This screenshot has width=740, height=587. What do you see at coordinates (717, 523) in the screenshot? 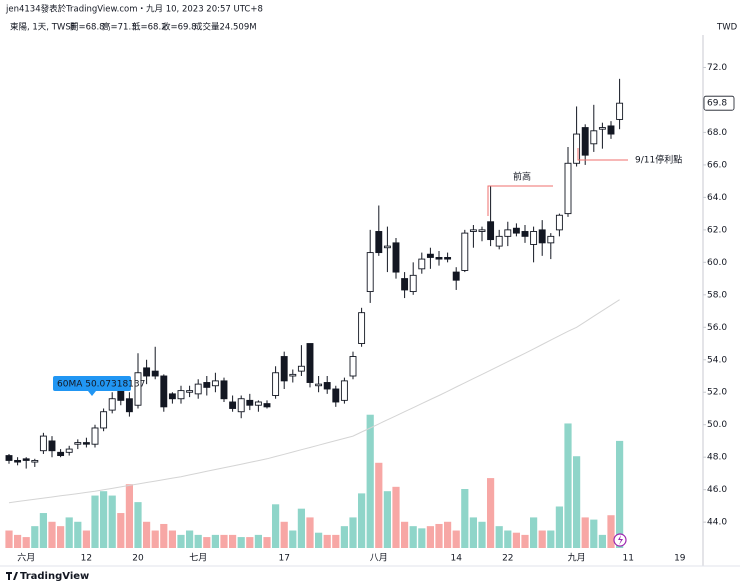
I see `y-tick-label: 44.0` at bounding box center [717, 523].